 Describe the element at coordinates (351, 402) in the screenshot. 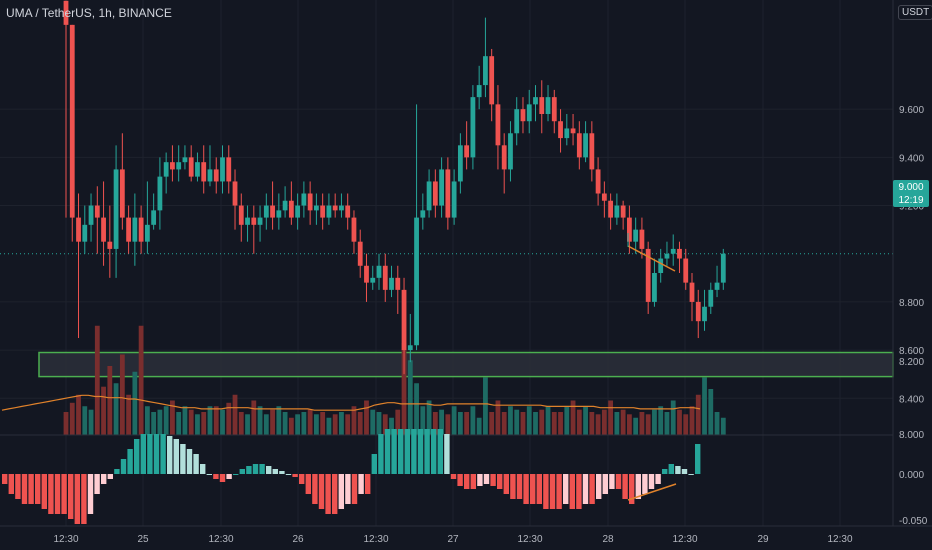

I see `volume-ma-line` at that location.